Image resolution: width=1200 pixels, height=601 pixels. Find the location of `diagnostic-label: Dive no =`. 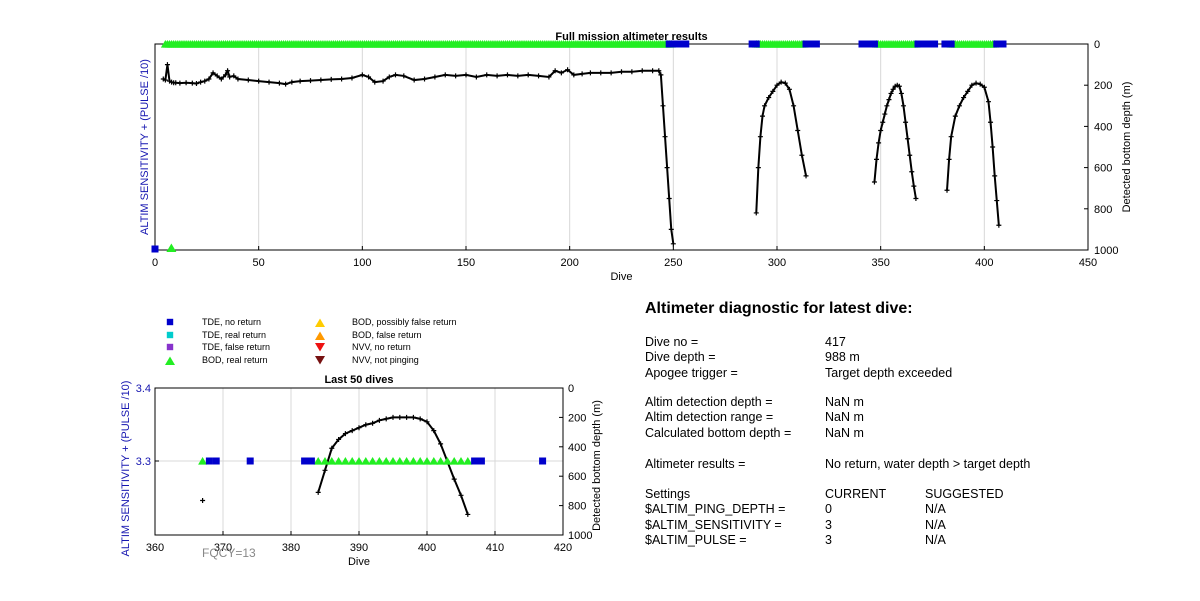

diagnostic-label: Dive no = is located at coordinates (672, 342).